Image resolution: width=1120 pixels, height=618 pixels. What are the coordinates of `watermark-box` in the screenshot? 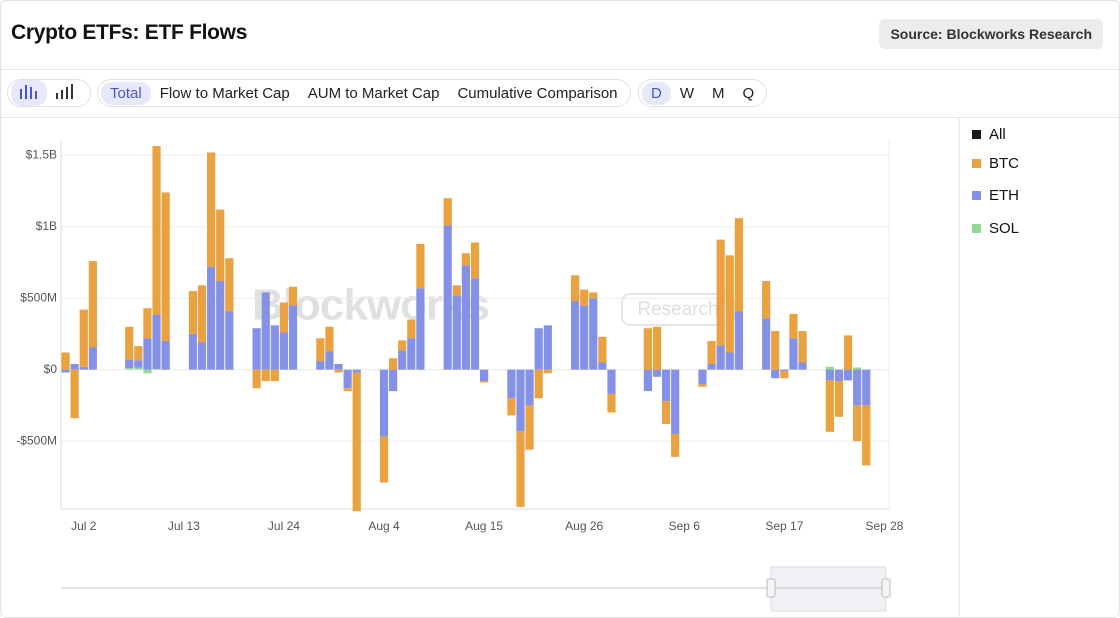 It's located at (678, 309).